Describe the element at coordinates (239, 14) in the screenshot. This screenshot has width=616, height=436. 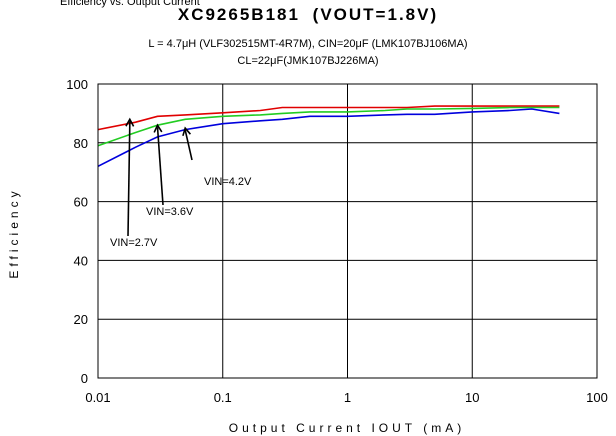
I see `chart-title-main: XC9265B181` at that location.